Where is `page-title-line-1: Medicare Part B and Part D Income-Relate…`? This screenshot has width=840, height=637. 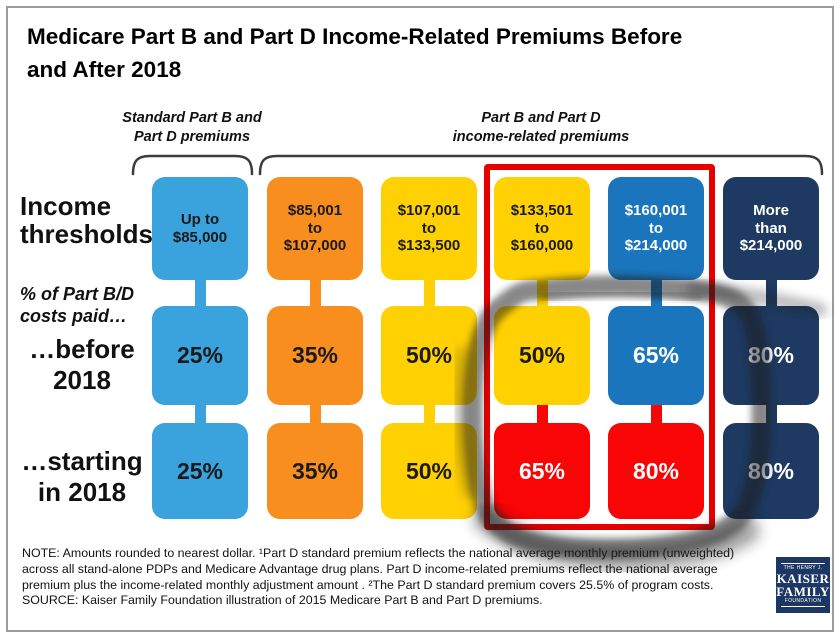
page-title-line-1: Medicare Part B and Part D Income-Relate… is located at coordinates (355, 36).